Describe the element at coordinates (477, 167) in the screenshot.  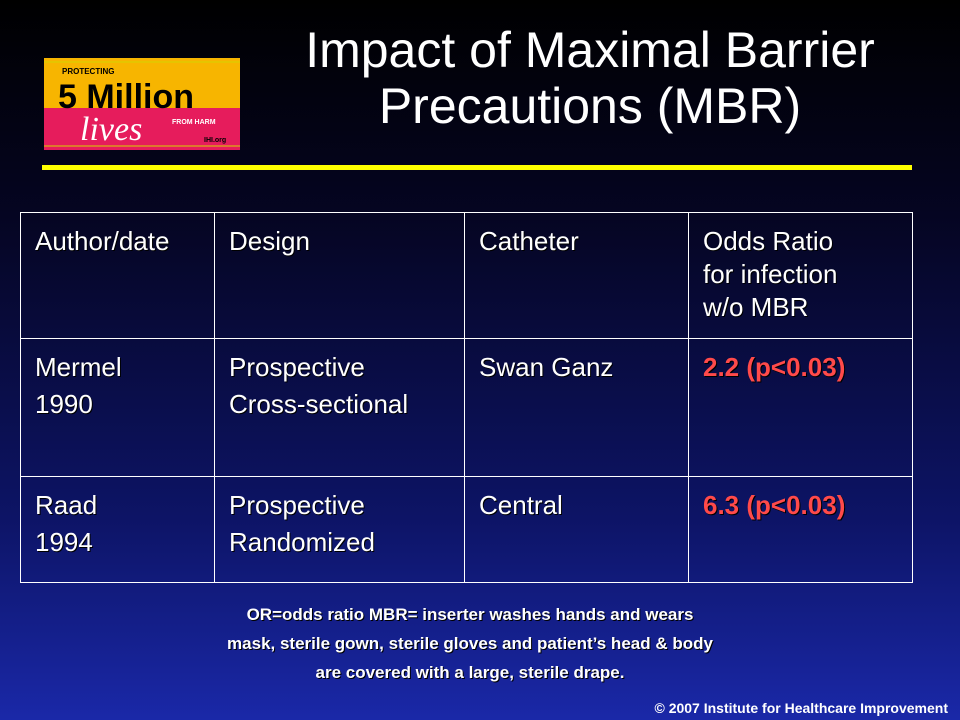
I see `title-underline` at that location.